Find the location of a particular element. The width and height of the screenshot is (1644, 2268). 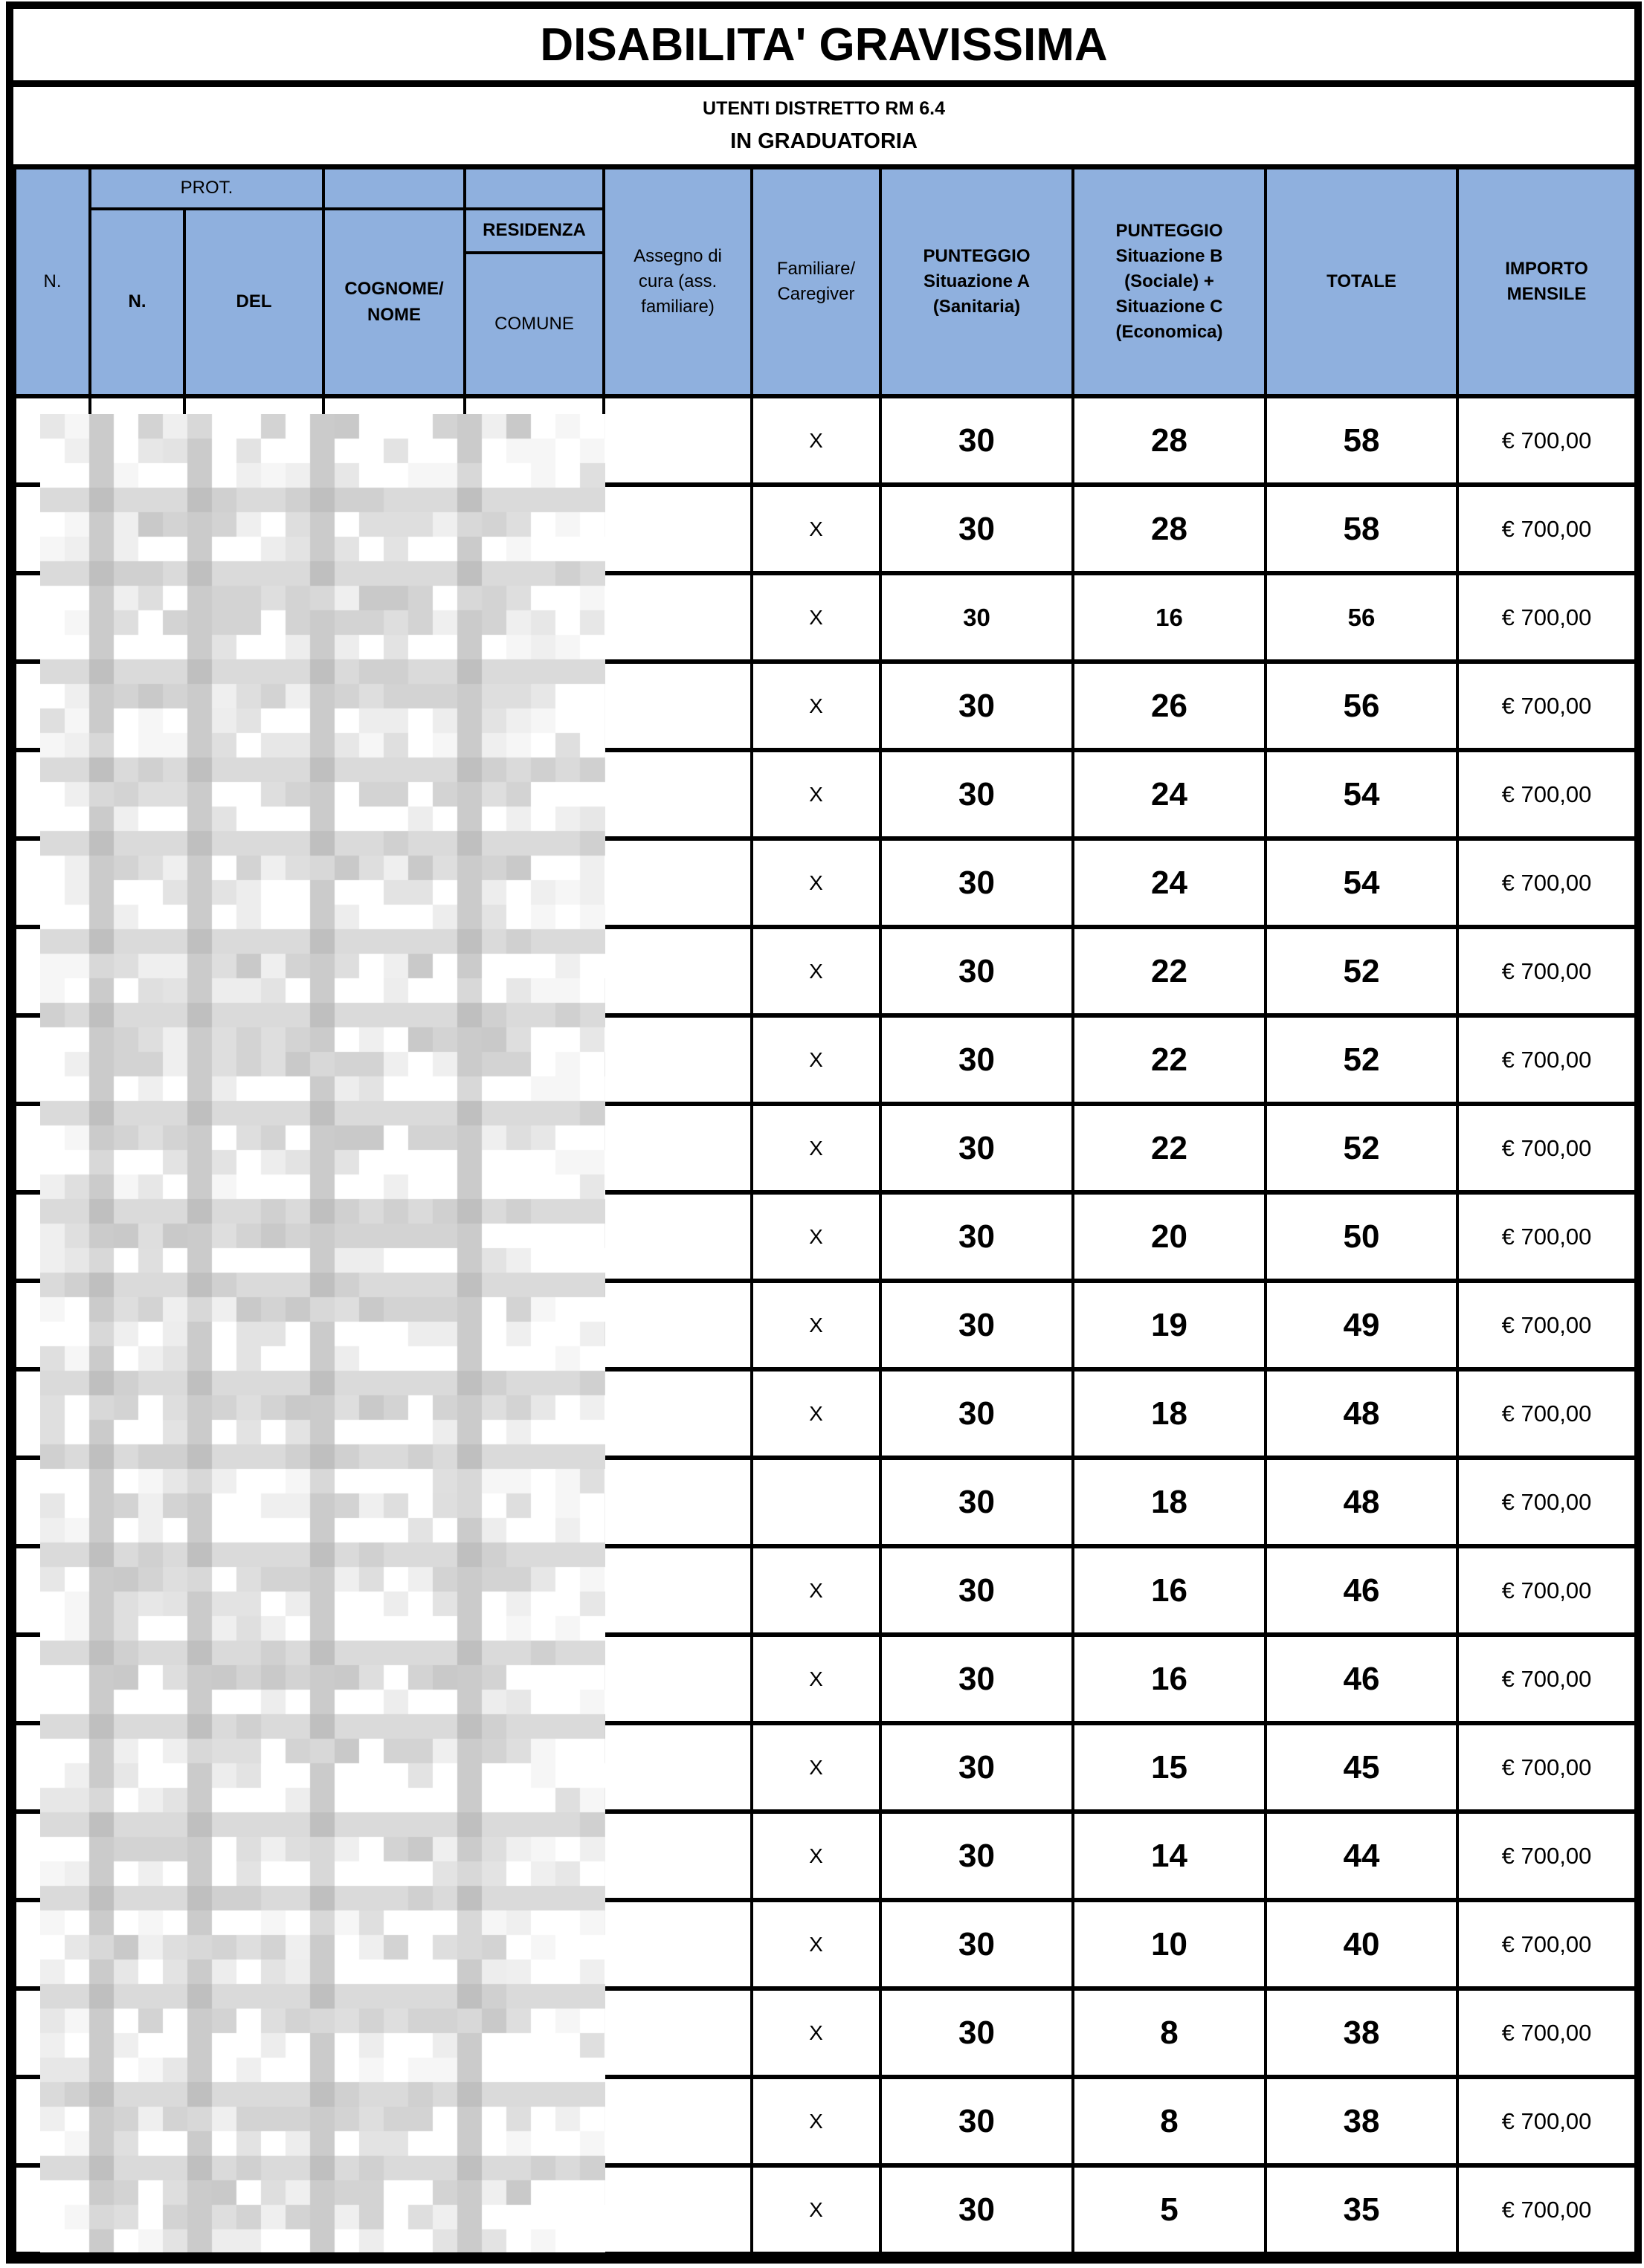

table-row: X 30 8 38 € 700,00 is located at coordinates (825, 2122).